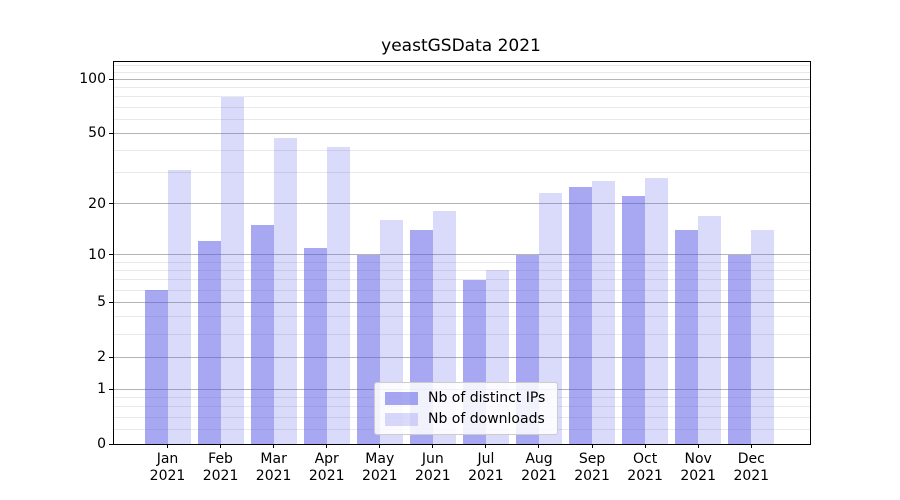  I want to click on x-axis-tick-label: Feb 2021, so click(220, 467).